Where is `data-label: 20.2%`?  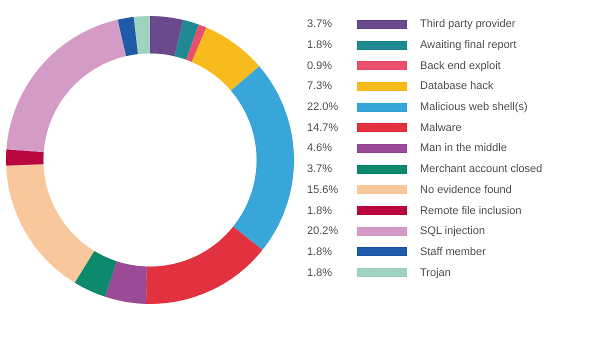 data-label: 20.2% is located at coordinates (323, 231).